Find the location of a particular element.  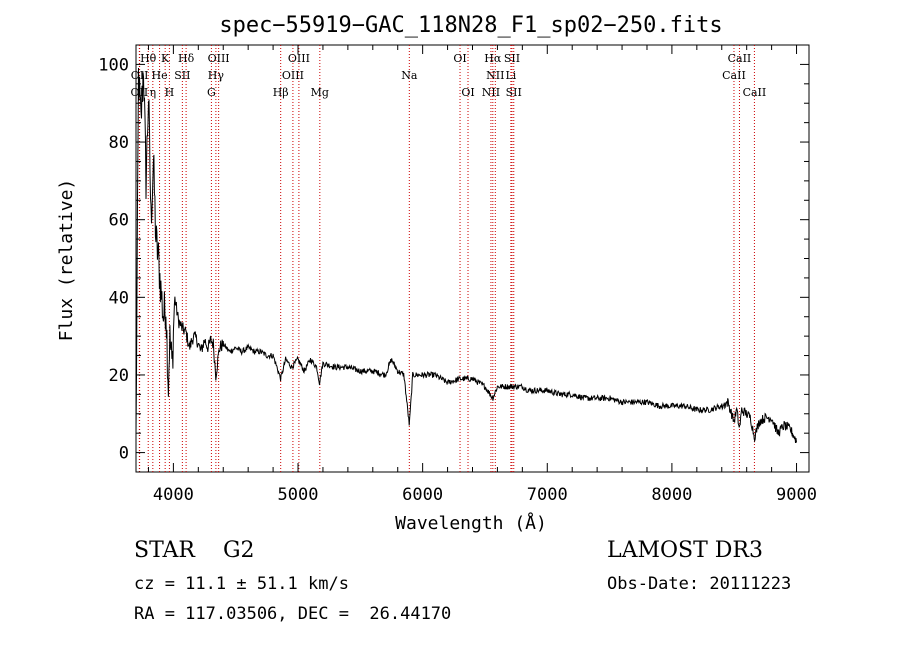

line-label-9: G is located at coordinates (211, 92).